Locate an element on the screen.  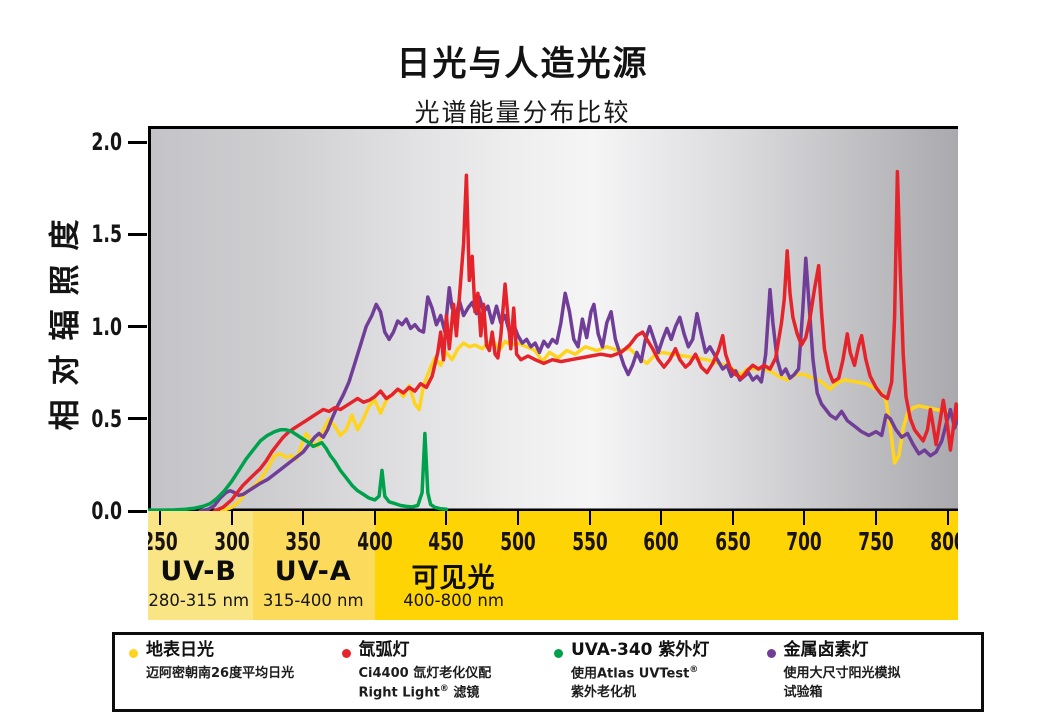
band-label: 可见光 is located at coordinates (453, 578).